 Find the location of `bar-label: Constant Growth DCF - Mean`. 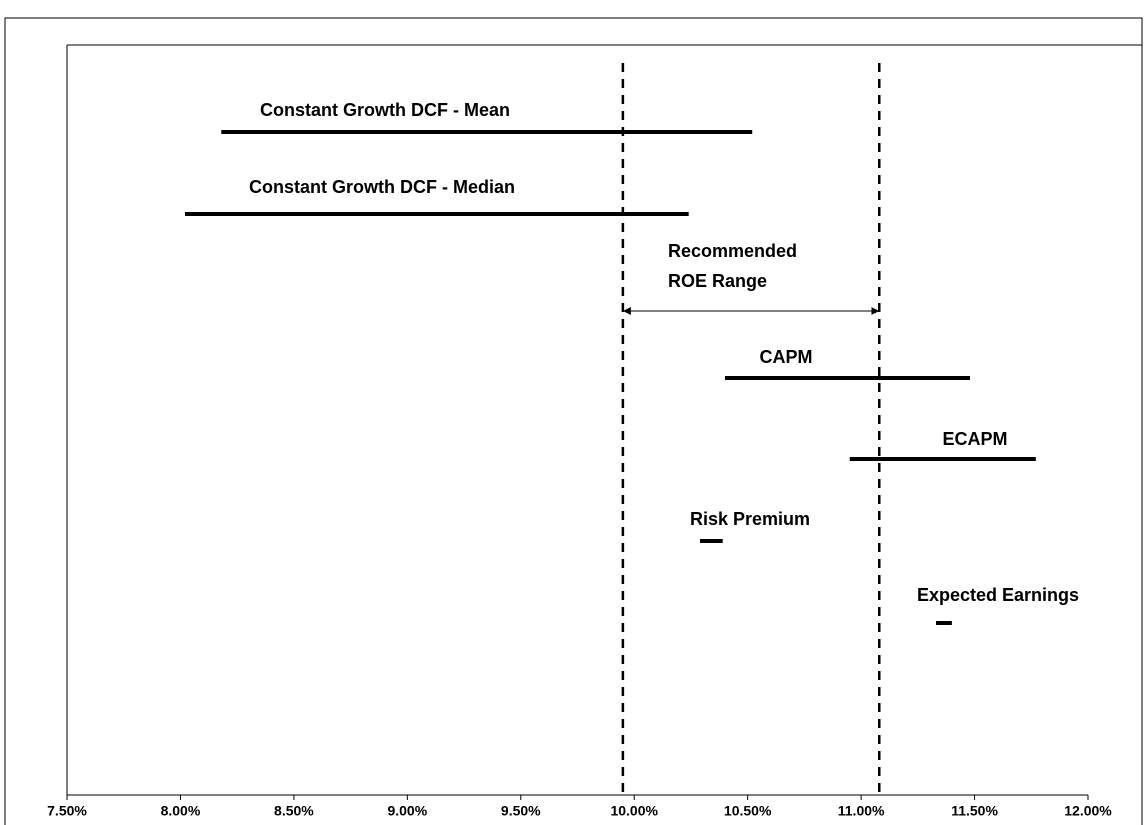

bar-label: Constant Growth DCF - Mean is located at coordinates (385, 110).